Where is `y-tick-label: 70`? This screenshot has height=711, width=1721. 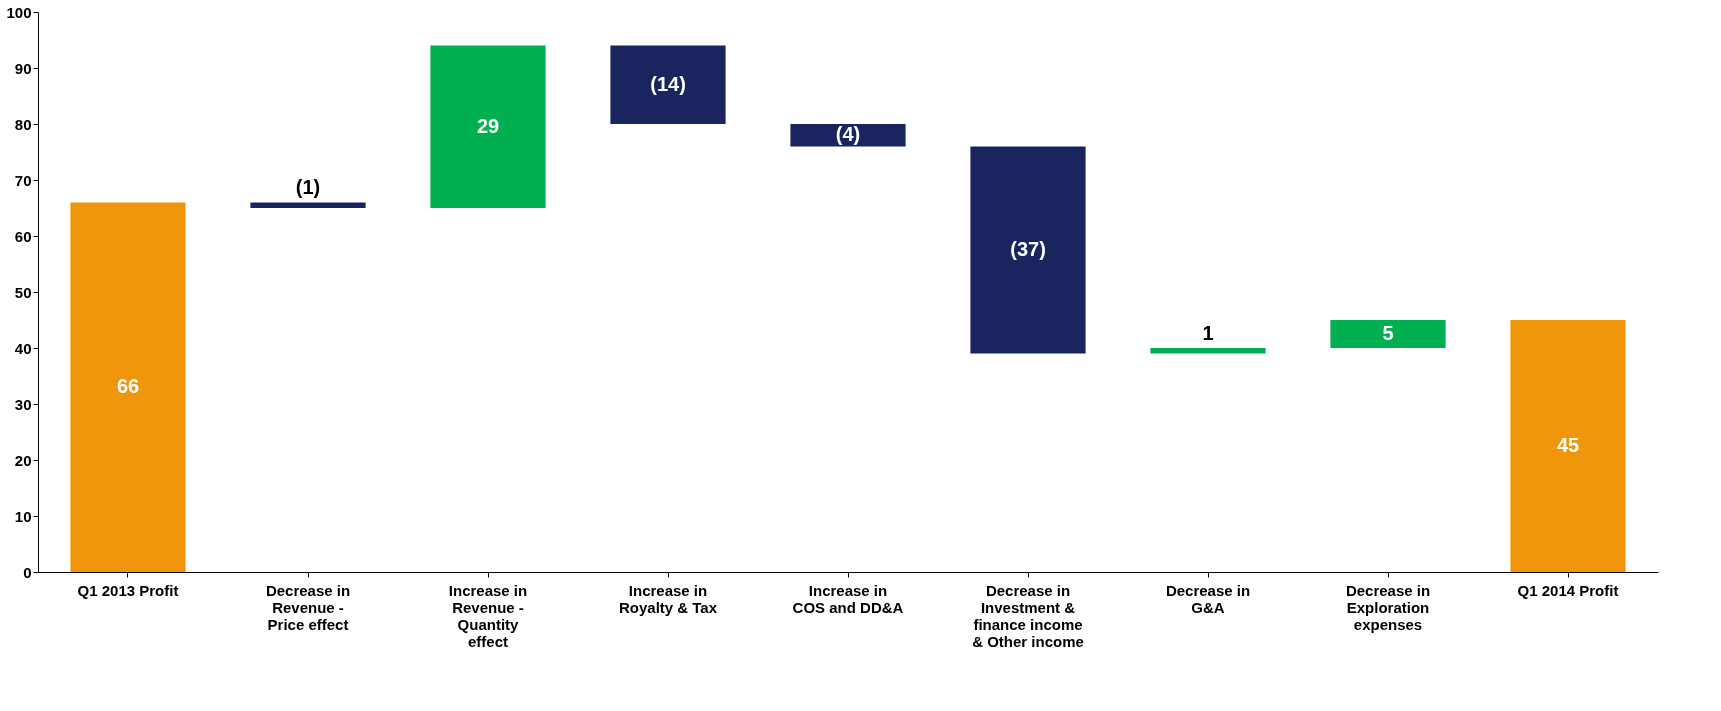
y-tick-label: 70 is located at coordinates (23, 180).